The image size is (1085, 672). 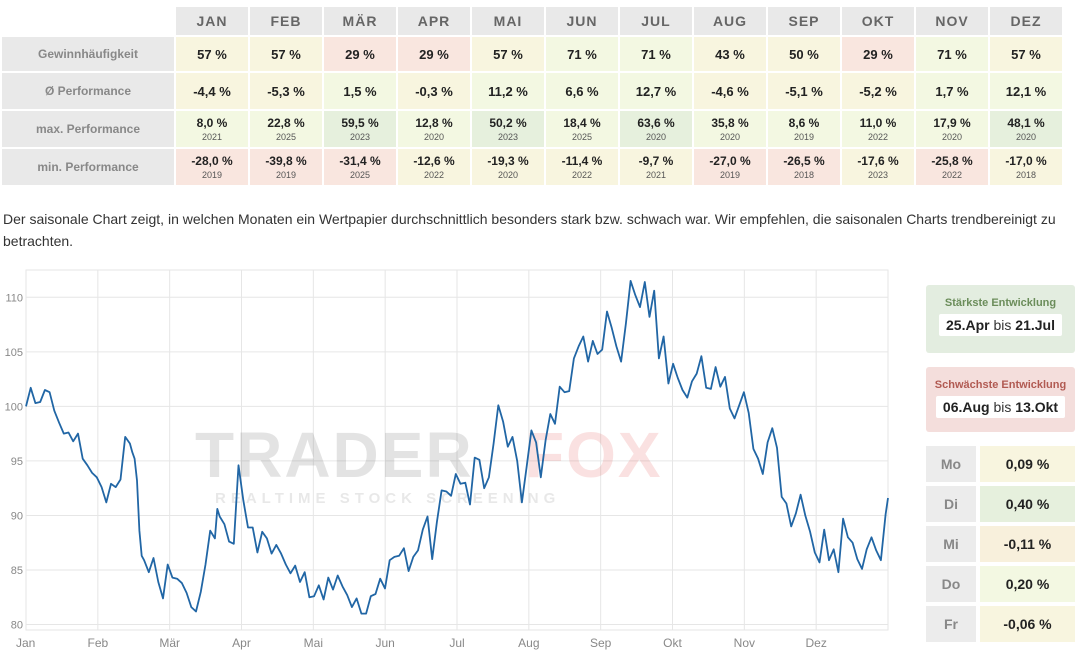 What do you see at coordinates (88, 21) in the screenshot?
I see `table-corner` at bounding box center [88, 21].